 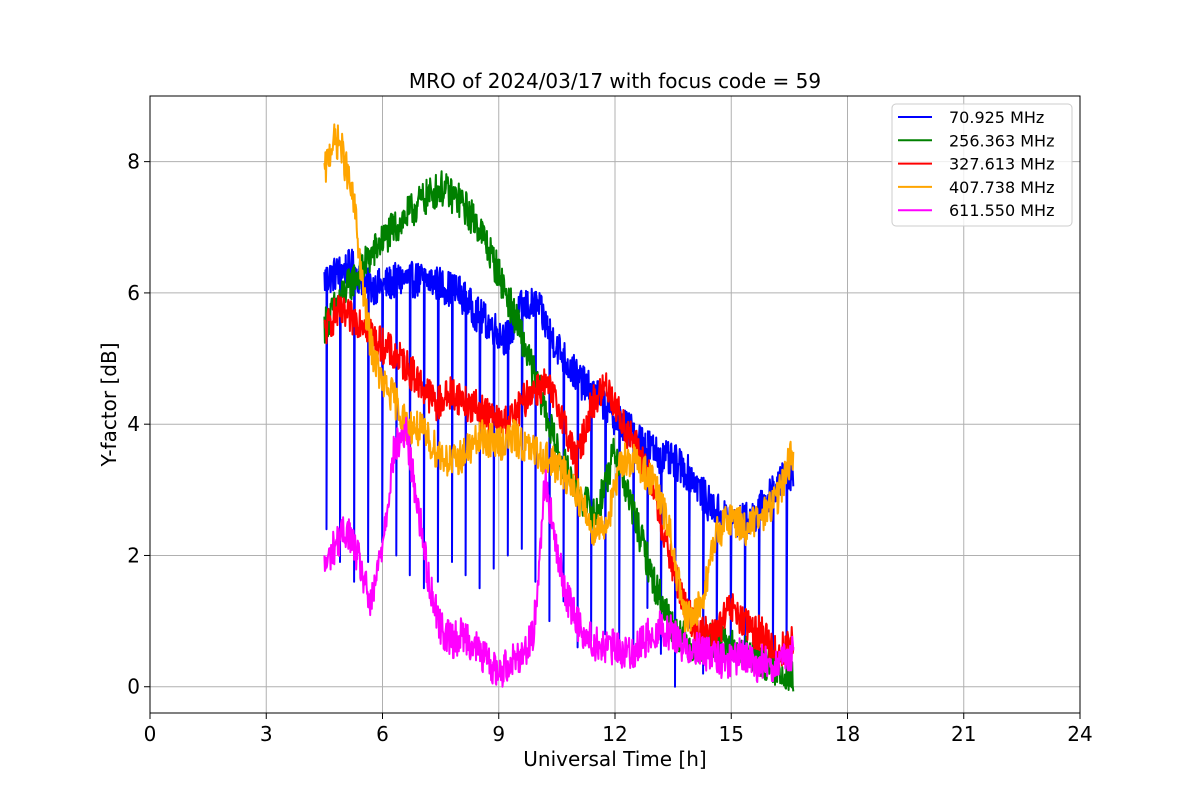 I want to click on y-axis-ticks: 0 2 4 6 8, so click(x=138, y=424).